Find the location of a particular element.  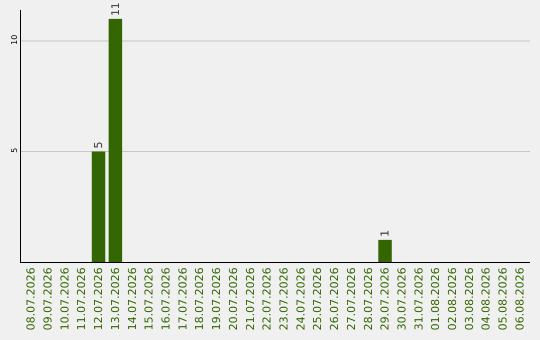

x-tick-label: 25.07.2026 is located at coordinates (317, 298).